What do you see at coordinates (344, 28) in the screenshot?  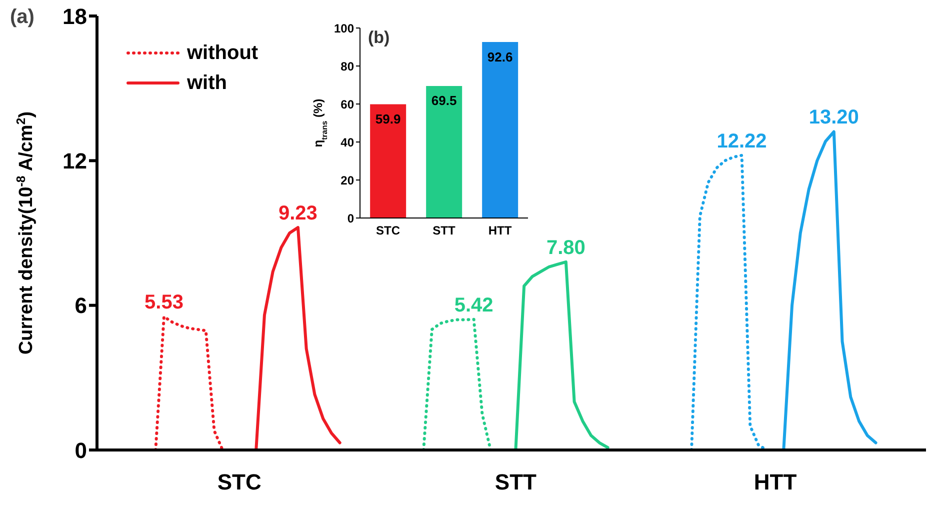 I see `y-tick-label: 100` at bounding box center [344, 28].